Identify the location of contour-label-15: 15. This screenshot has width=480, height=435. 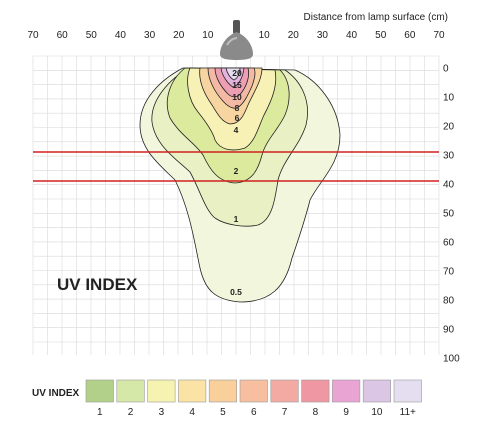
(237, 85).